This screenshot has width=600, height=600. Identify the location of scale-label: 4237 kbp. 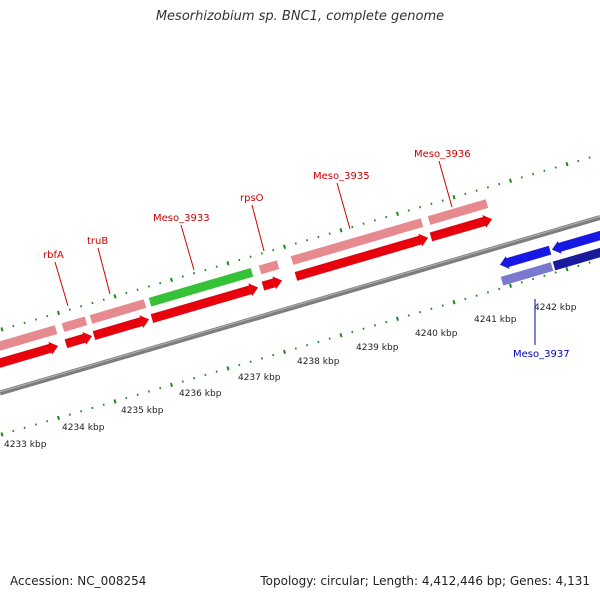
(259, 378).